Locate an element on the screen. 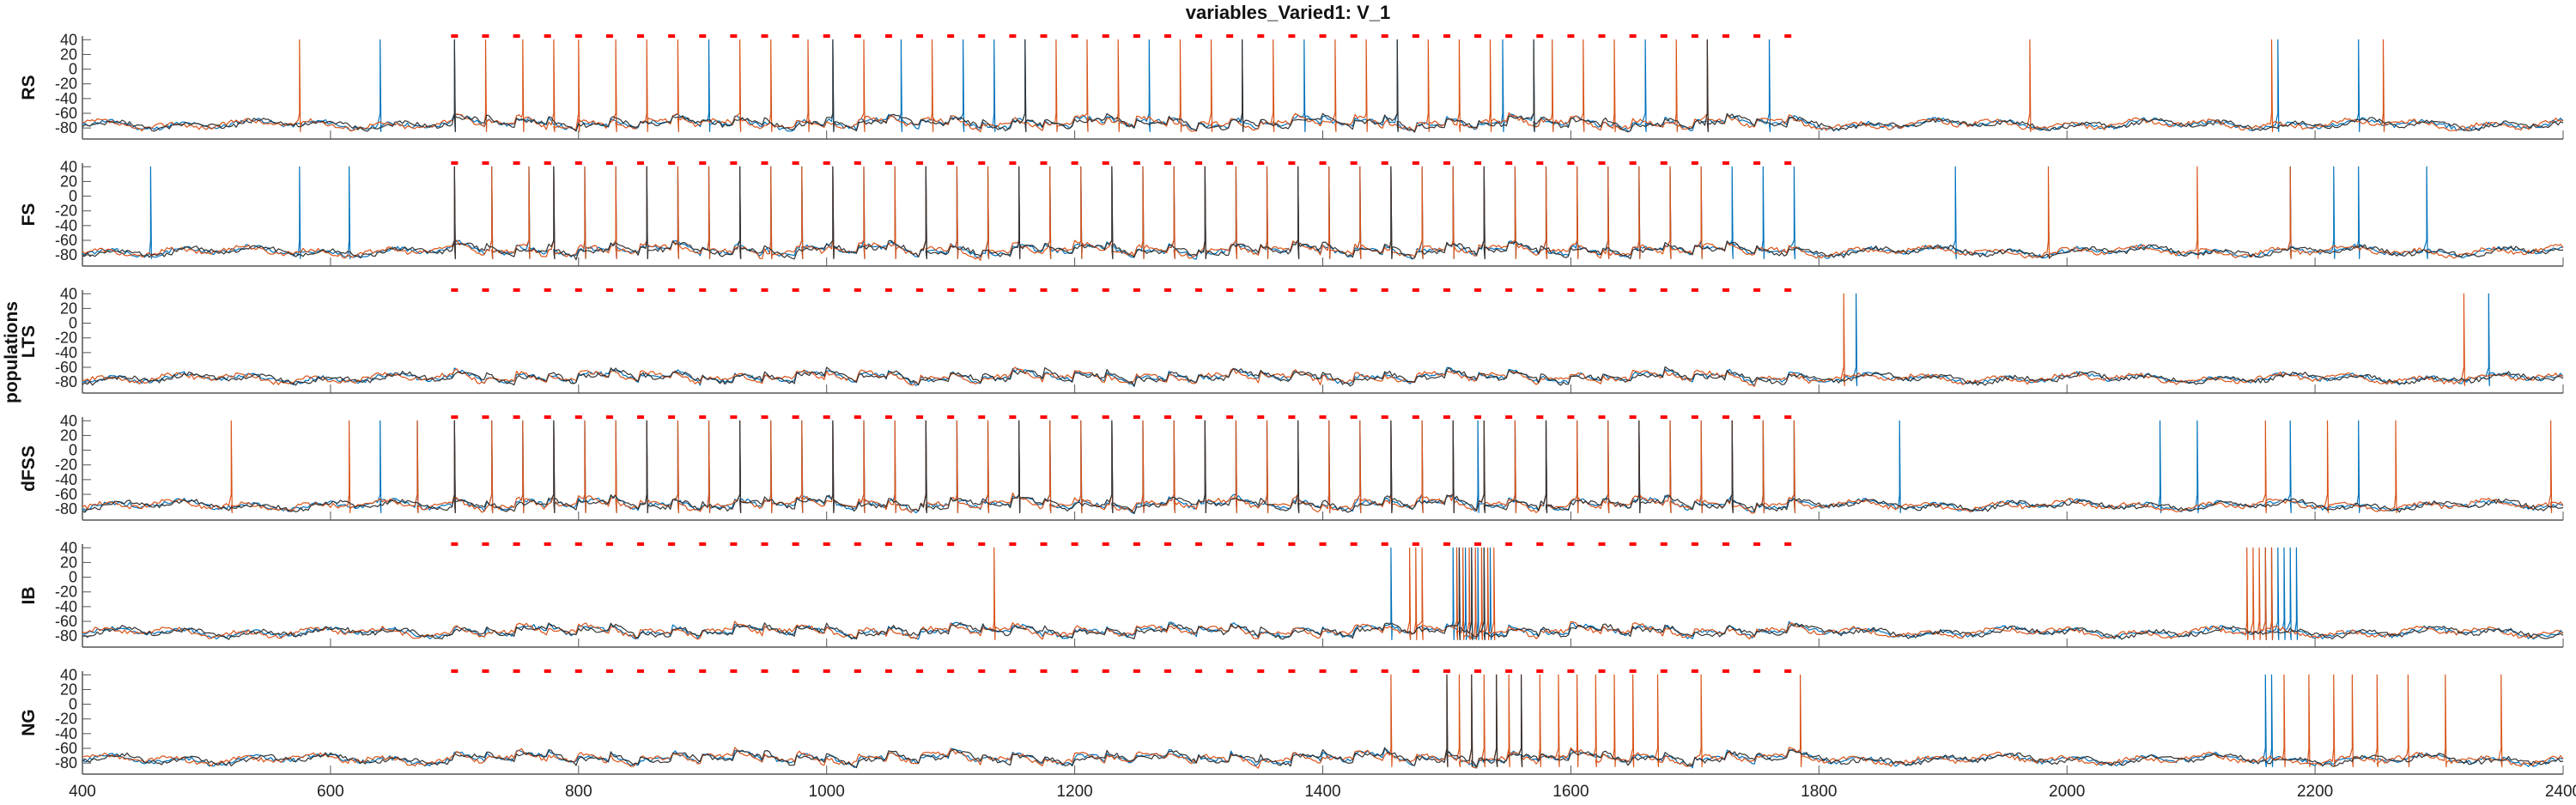 The width and height of the screenshot is (2576, 805). x-tick-label: 1200 is located at coordinates (1074, 792).